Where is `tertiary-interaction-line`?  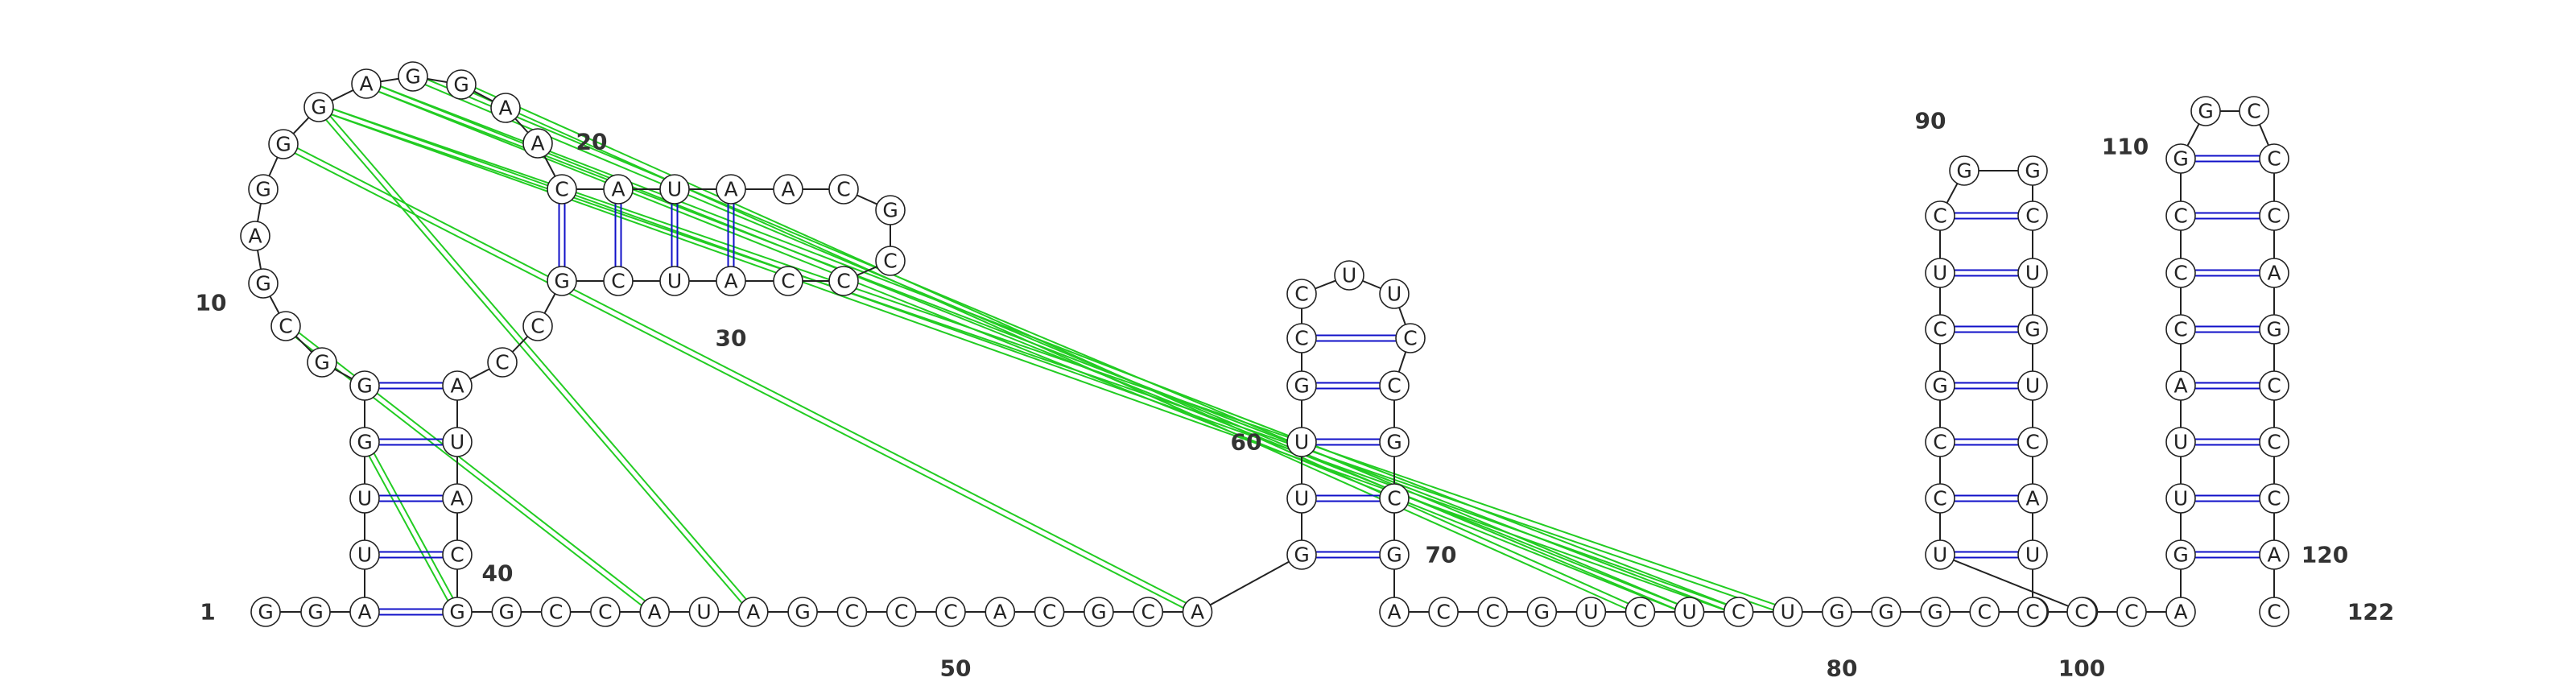 tertiary-interaction-line is located at coordinates (534, 361).